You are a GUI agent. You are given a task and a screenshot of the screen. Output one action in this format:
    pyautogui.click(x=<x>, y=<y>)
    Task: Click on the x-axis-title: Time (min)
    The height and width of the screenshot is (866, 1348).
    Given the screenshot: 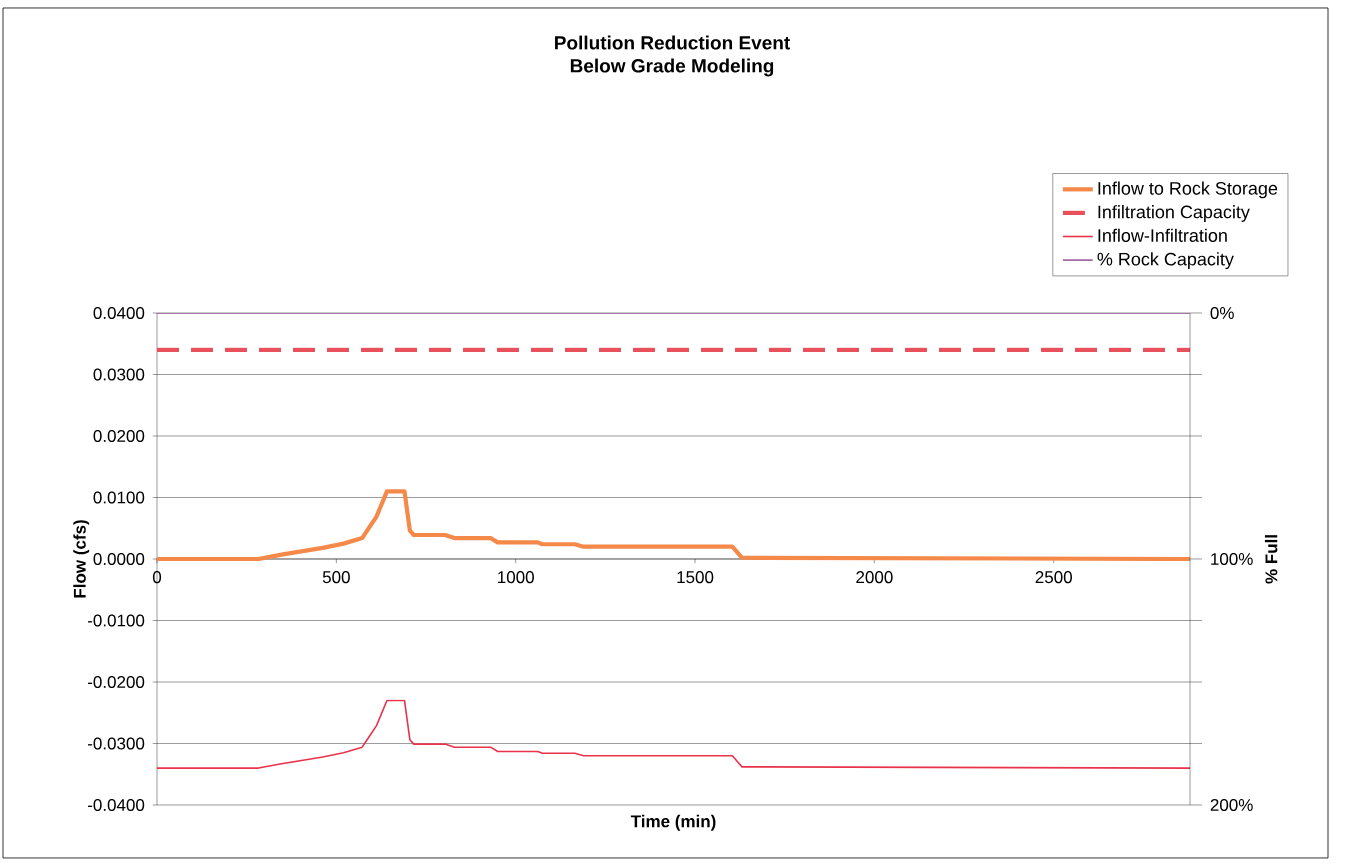 What is the action you would take?
    pyautogui.click(x=673, y=822)
    